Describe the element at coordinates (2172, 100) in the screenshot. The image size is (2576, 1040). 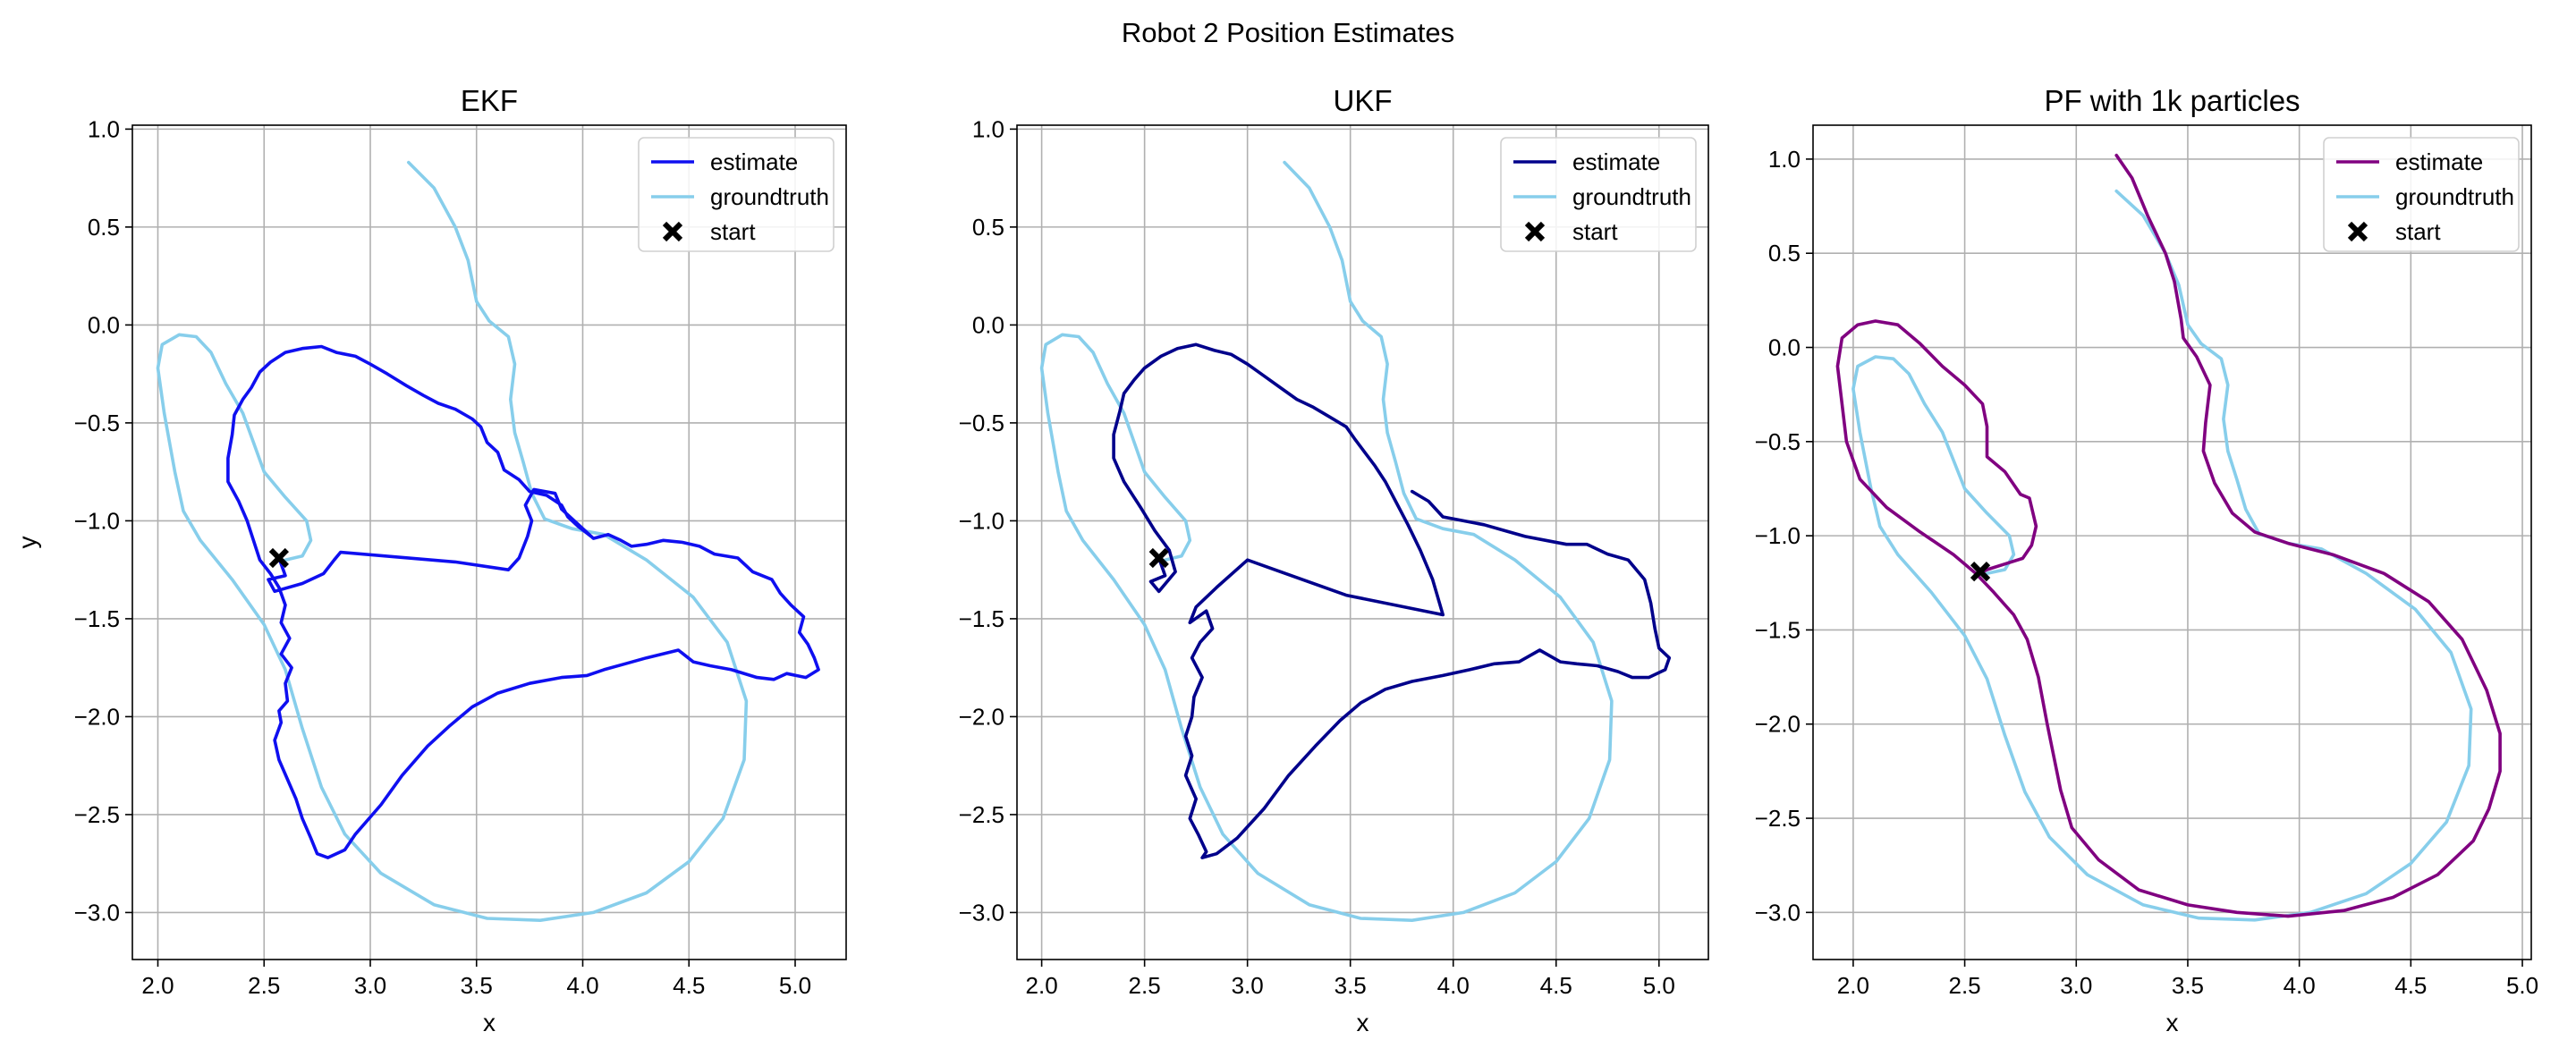
I see `subplot-title: PF with 1k particles` at that location.